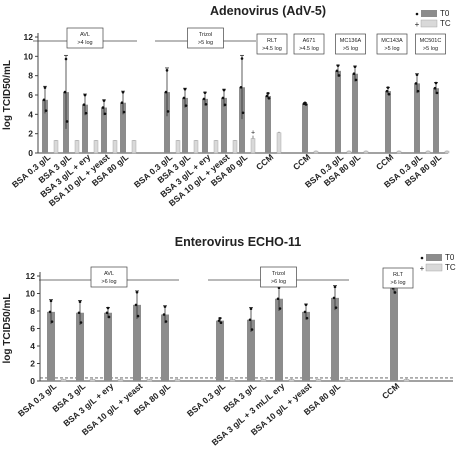 The image size is (474, 467). Describe the element at coordinates (29, 37) in the screenshot. I see `y-tick-label: 12` at that location.